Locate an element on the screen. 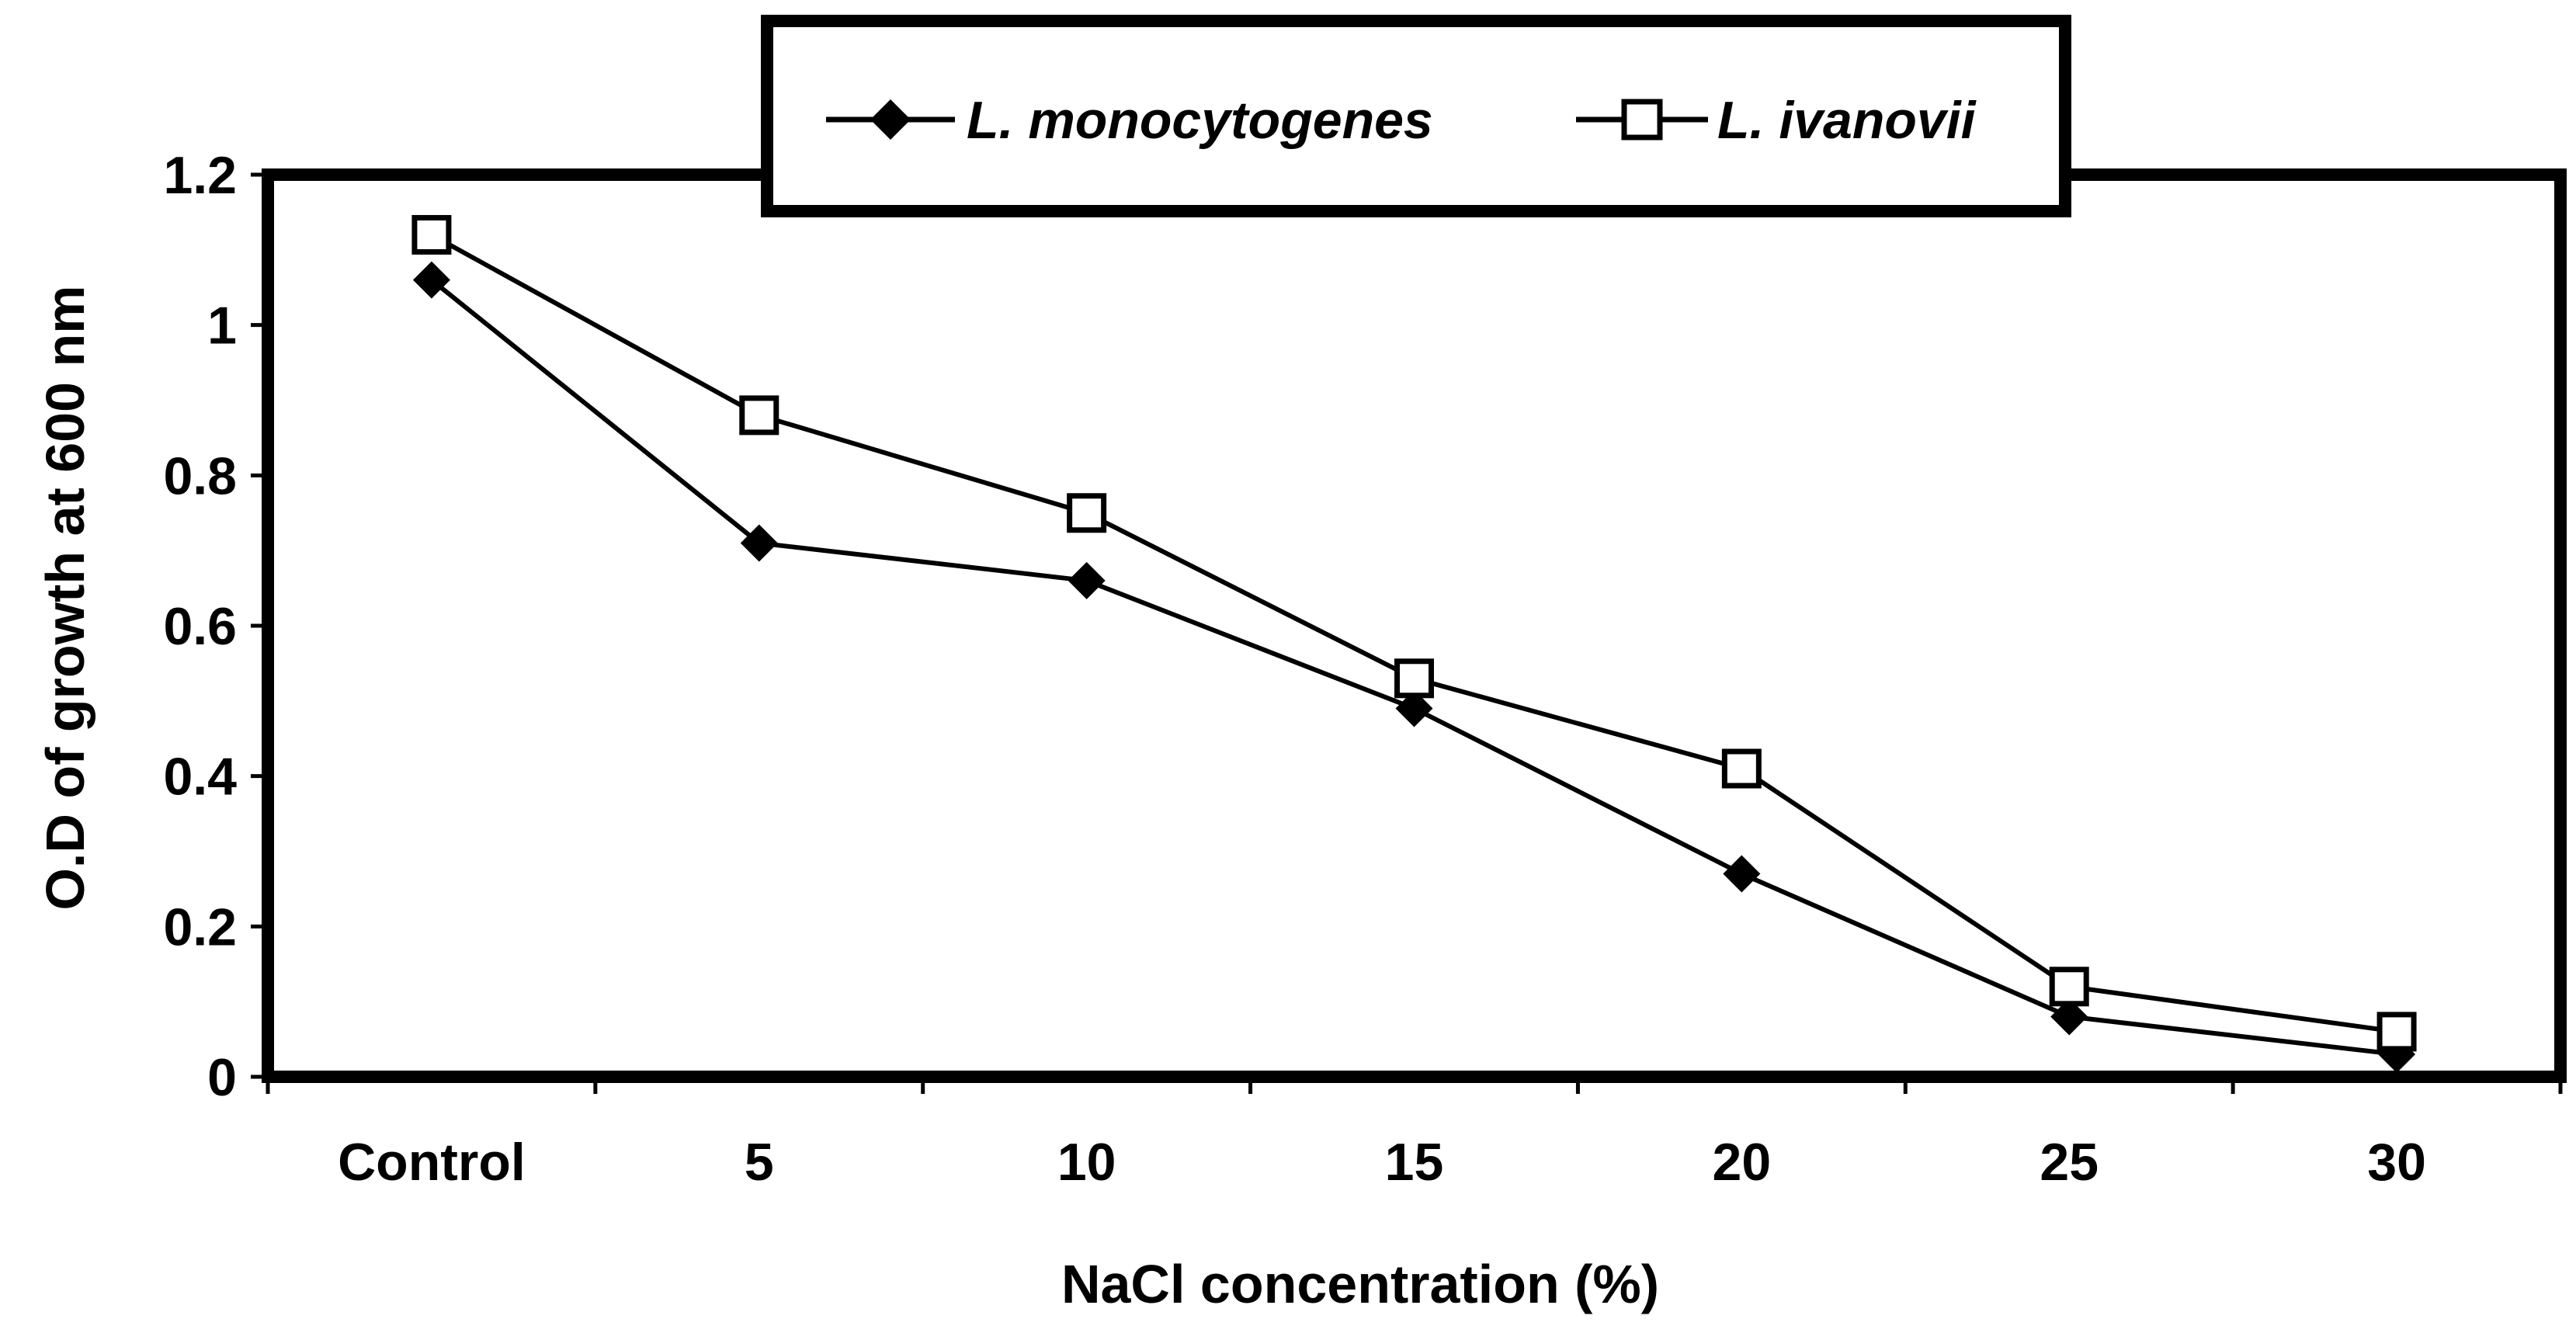 The width and height of the screenshot is (2576, 1333). legend: L. monocytogenes L. ivanovii is located at coordinates (1416, 116).